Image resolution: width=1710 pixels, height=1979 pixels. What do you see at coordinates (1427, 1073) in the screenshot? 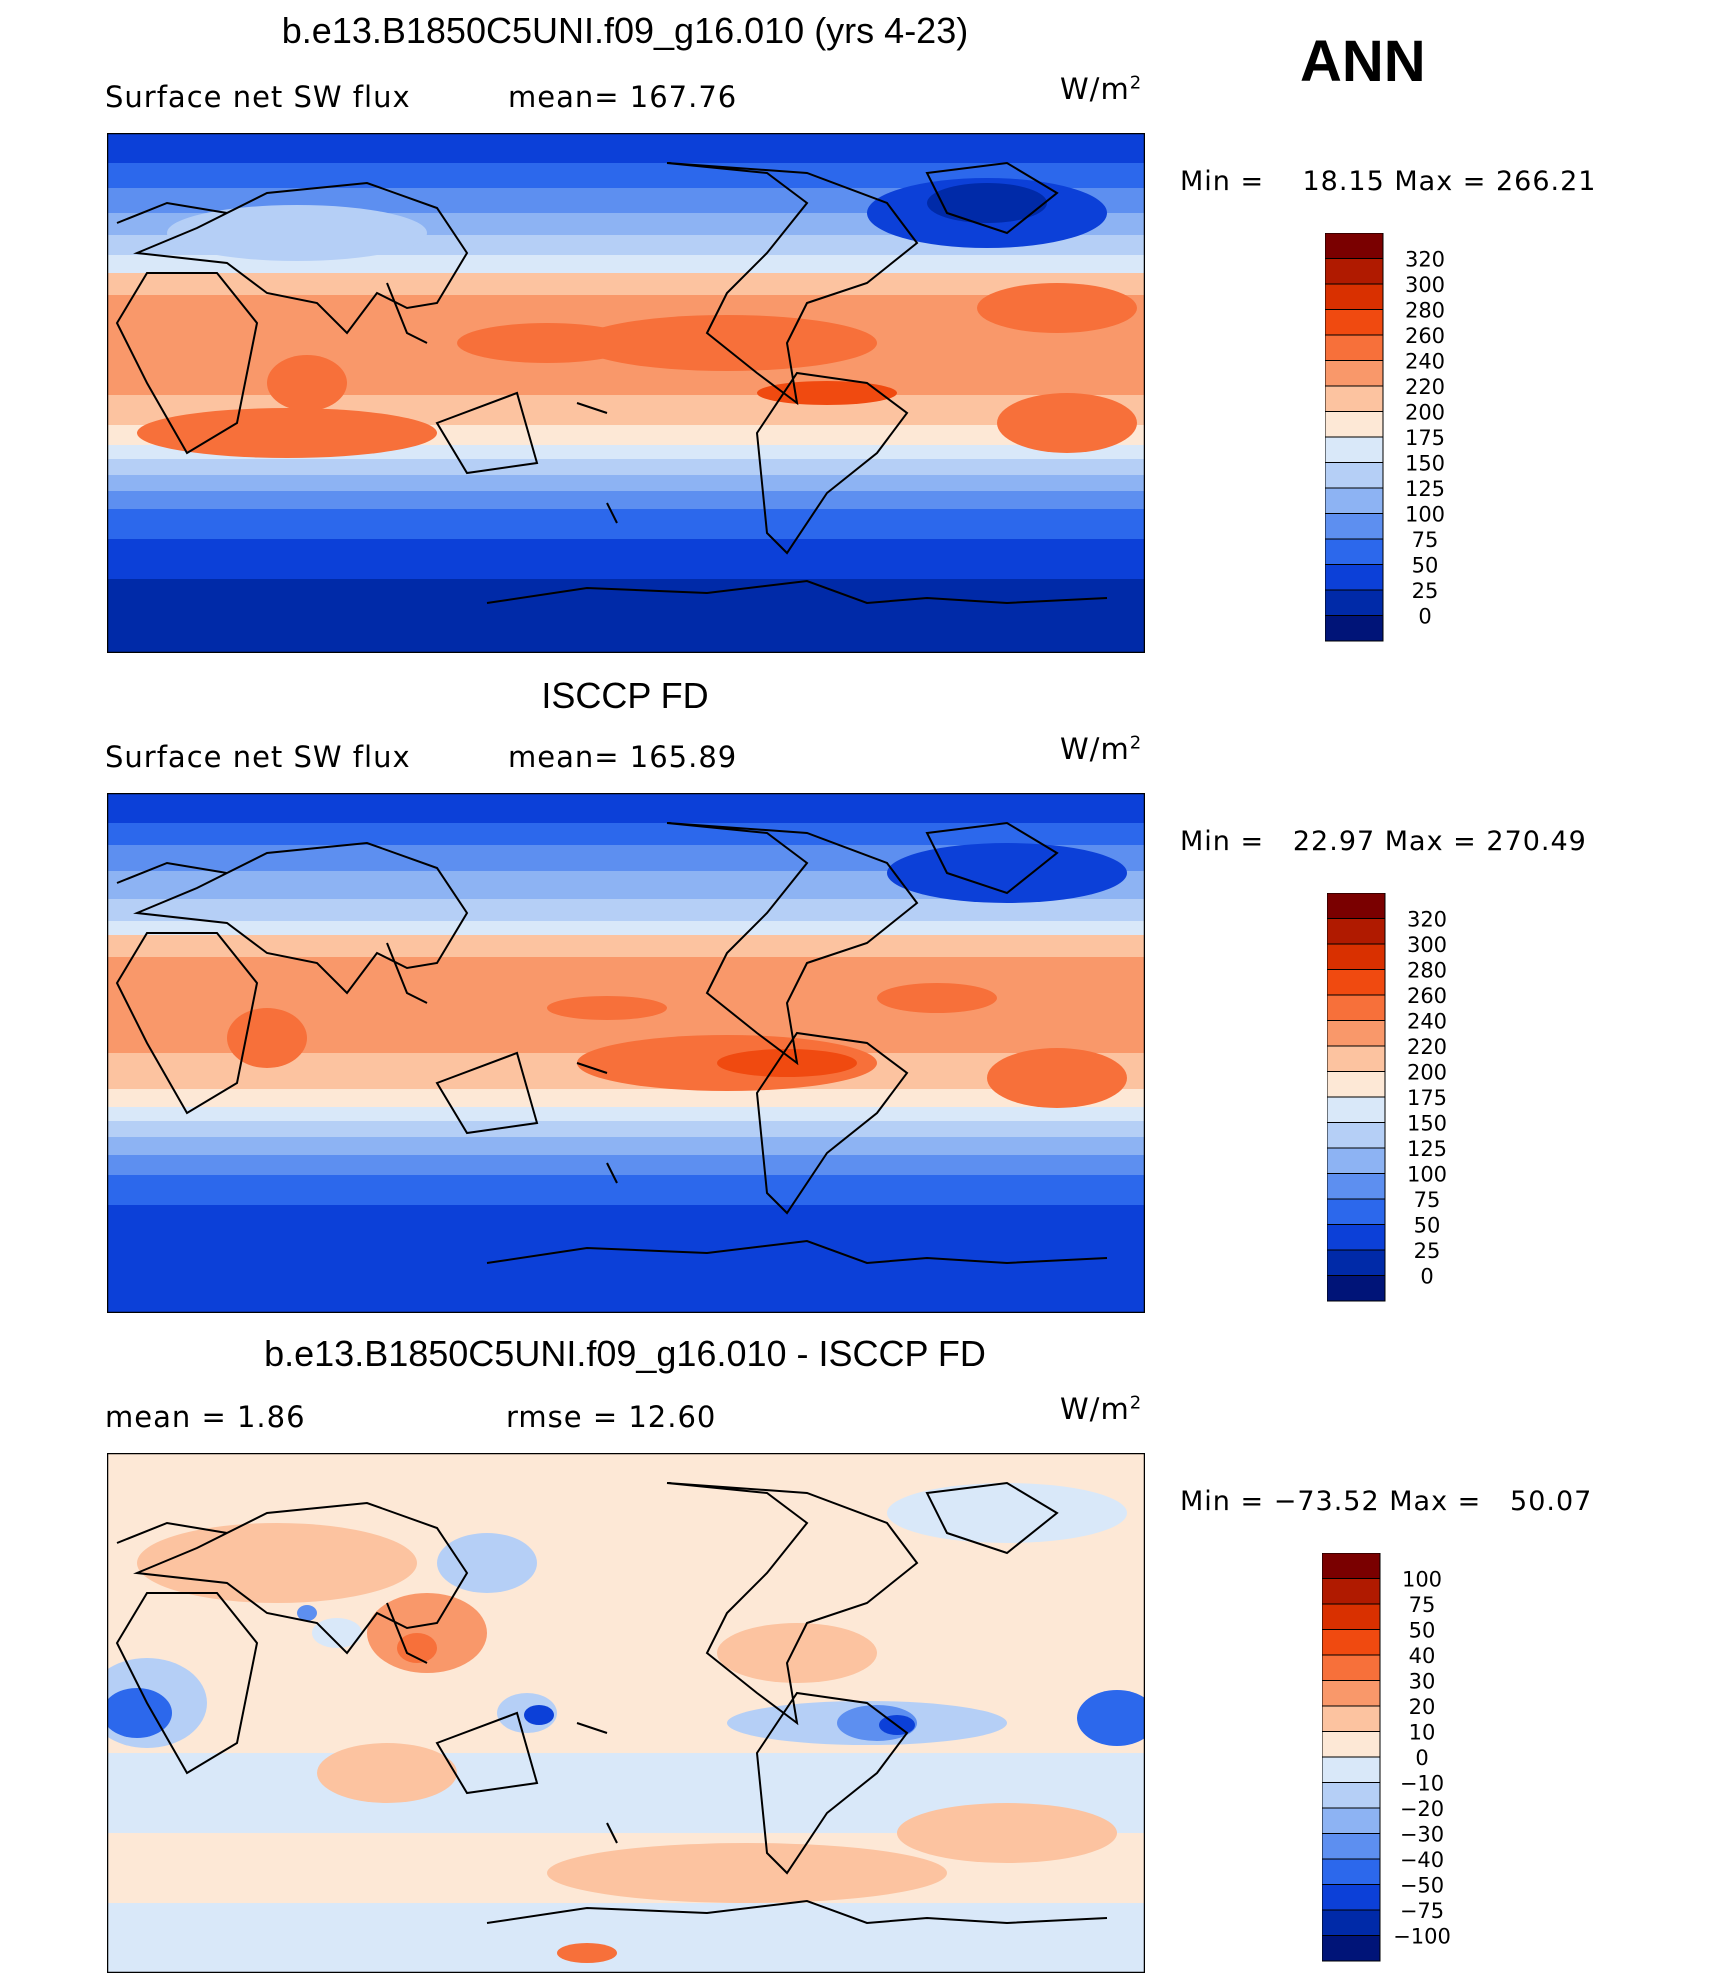
I see `colorbar-tick-label: 200` at bounding box center [1427, 1073].